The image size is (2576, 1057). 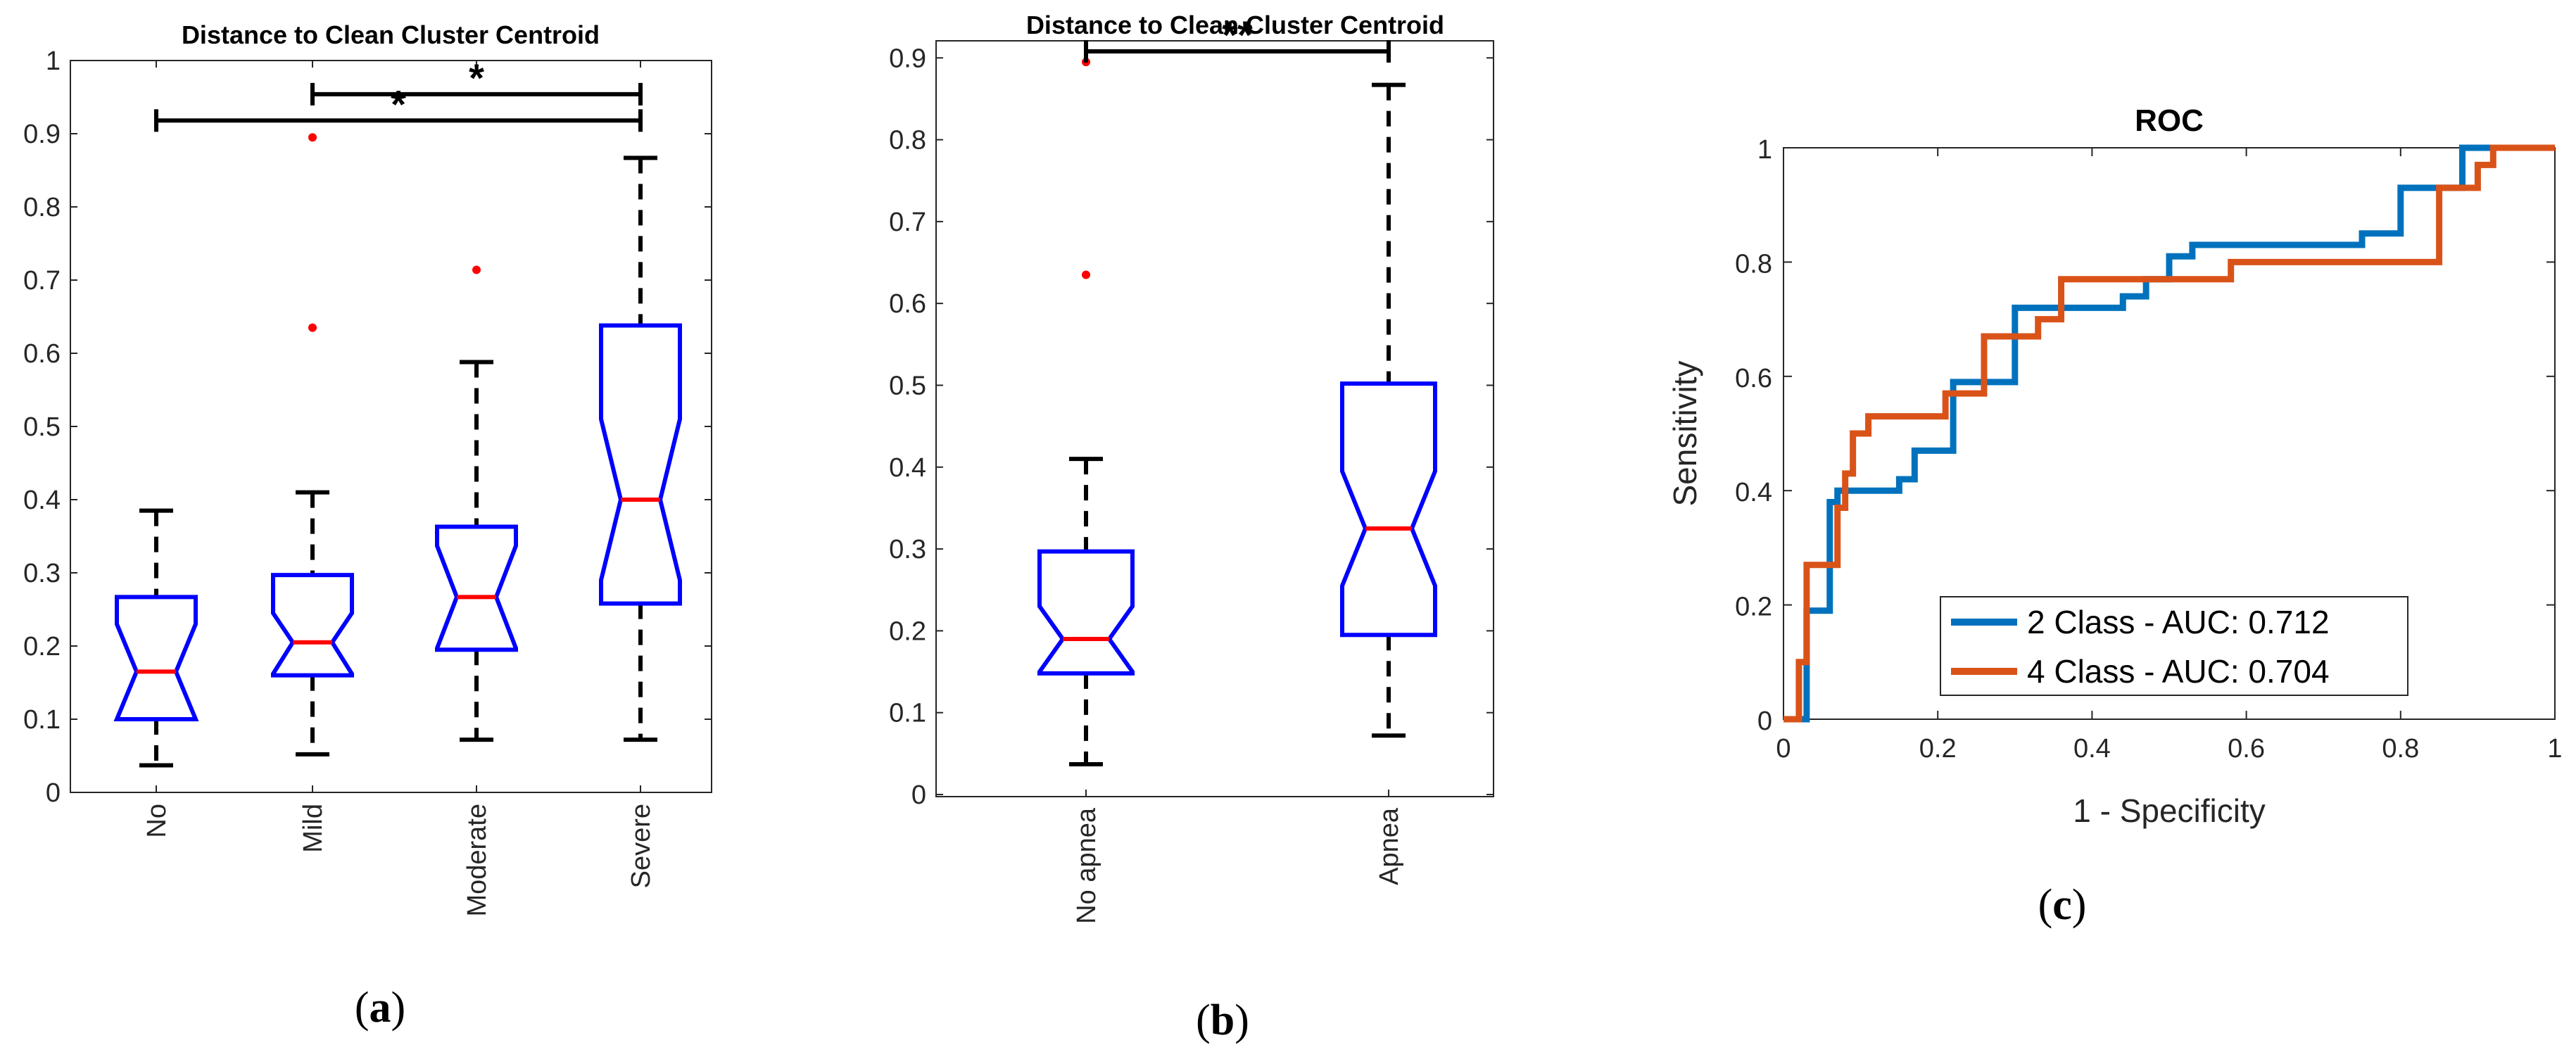 I want to click on panel-a-title: Distance to Clean Cluster Centroid, so click(x=391, y=34).